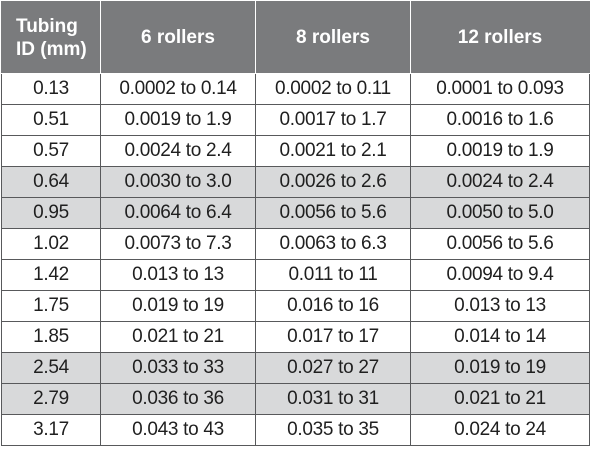  I want to click on twelve-rollers-cell: 0.0050 to 5.0, so click(500, 213).